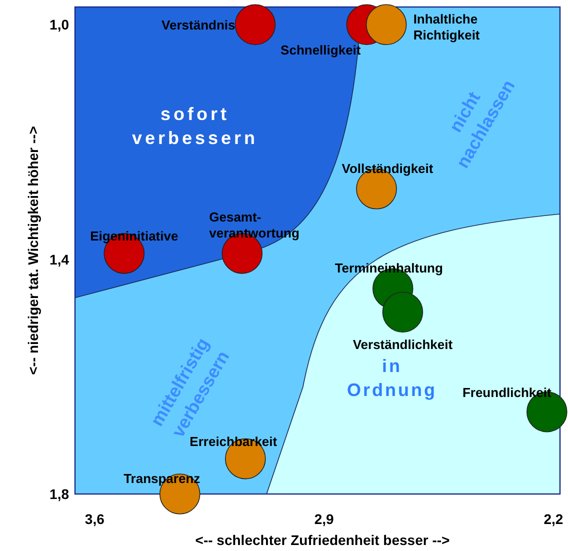 Image resolution: width=568 pixels, height=551 pixels. What do you see at coordinates (60, 259) in the screenshot?
I see `y-tick-label: 1,4` at bounding box center [60, 259].